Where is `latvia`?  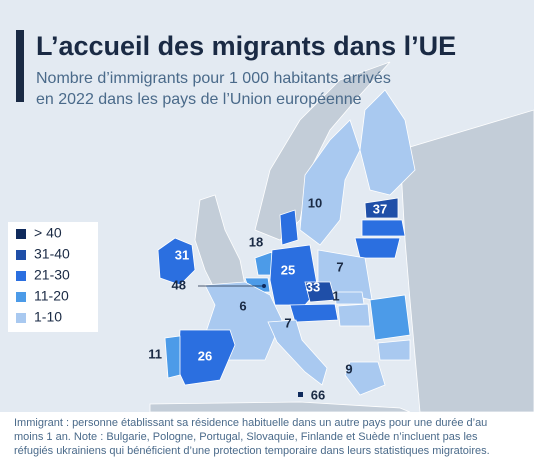
latvia is located at coordinates (383, 228).